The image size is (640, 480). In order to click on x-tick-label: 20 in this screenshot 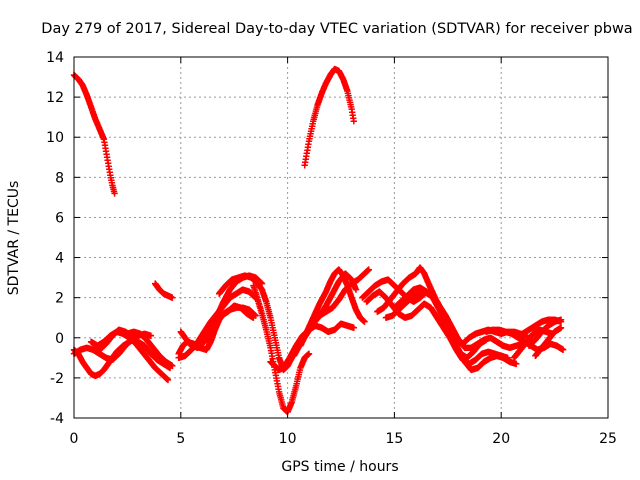, I will do `click(501, 439)`.